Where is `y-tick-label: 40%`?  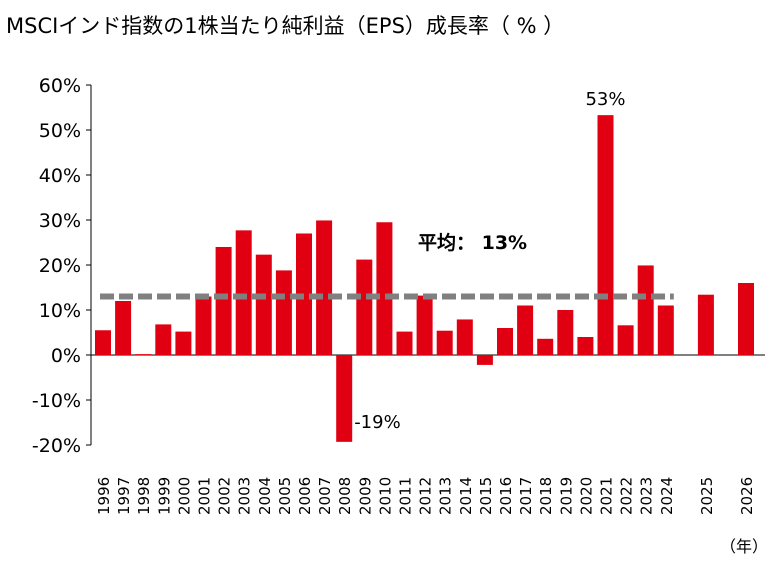 y-tick-label: 40% is located at coordinates (60, 176).